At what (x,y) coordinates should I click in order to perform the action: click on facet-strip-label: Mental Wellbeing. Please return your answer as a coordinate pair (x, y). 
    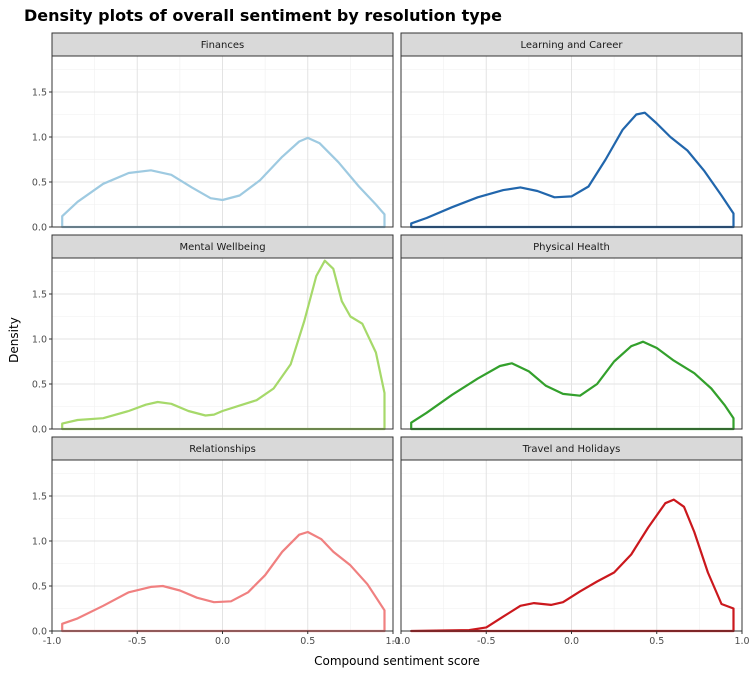
    Looking at the image, I should click on (222, 247).